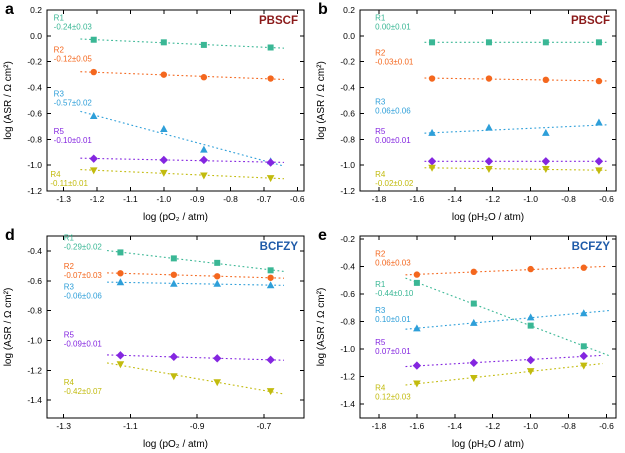  Describe the element at coordinates (393, 319) in the screenshot. I see `svg-text: 0.10±0.01` at that location.